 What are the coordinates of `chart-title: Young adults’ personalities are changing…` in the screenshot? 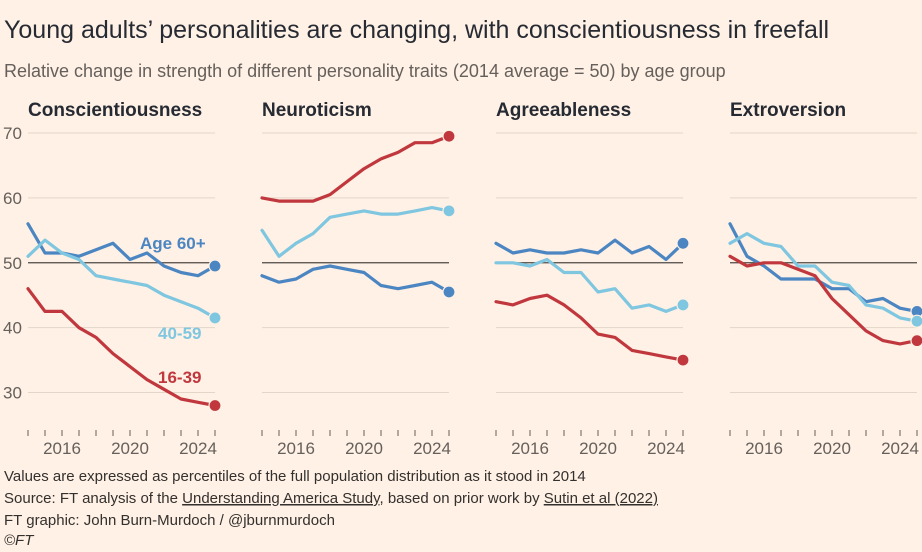 It's located at (416, 30).